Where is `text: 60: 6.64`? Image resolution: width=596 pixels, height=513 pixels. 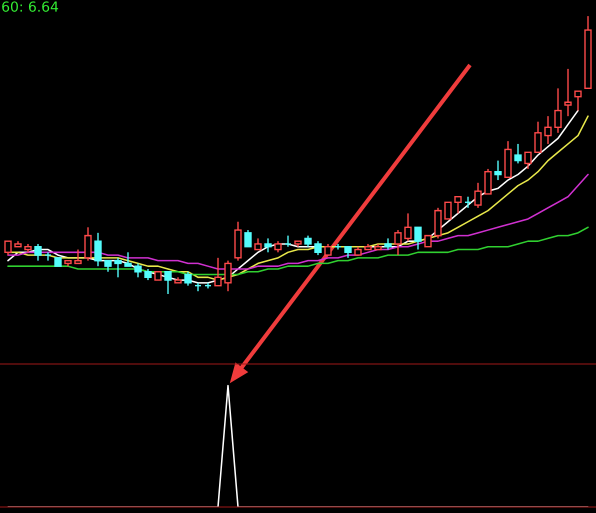
text: 60: 6.64 is located at coordinates (30, 6).